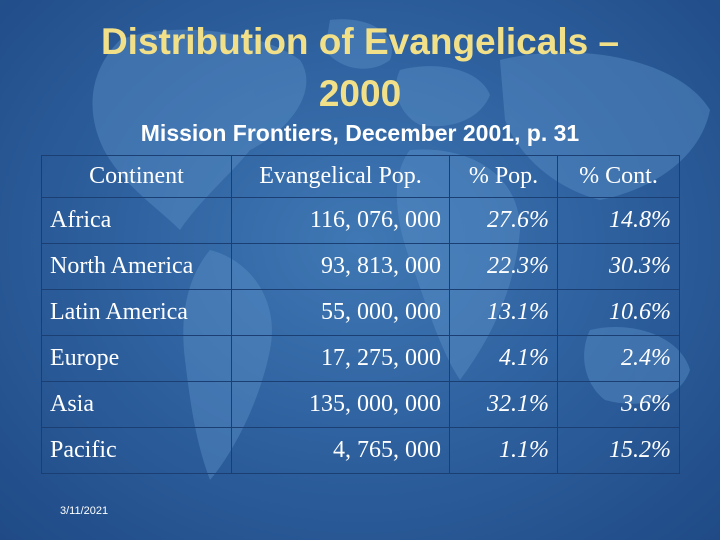 Image resolution: width=720 pixels, height=540 pixels. I want to click on header-pct-pop: % Pop., so click(503, 176).